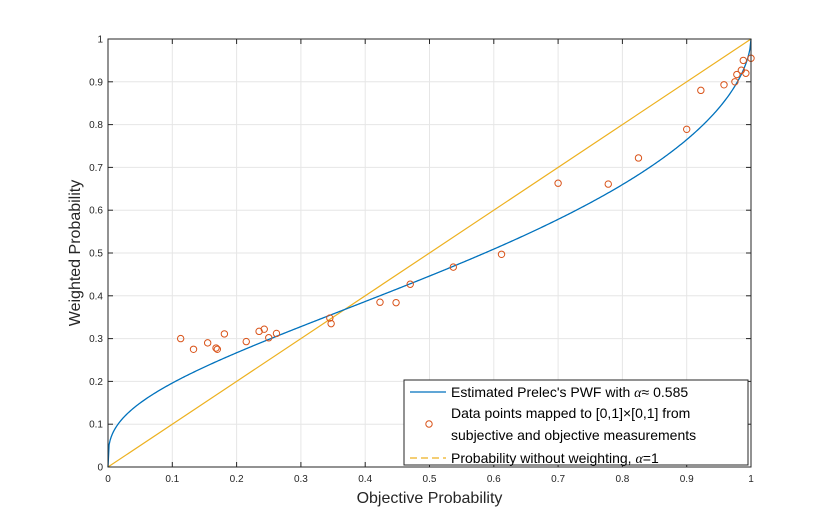  I want to click on x-axis-label: Objective Probability, so click(430, 498).